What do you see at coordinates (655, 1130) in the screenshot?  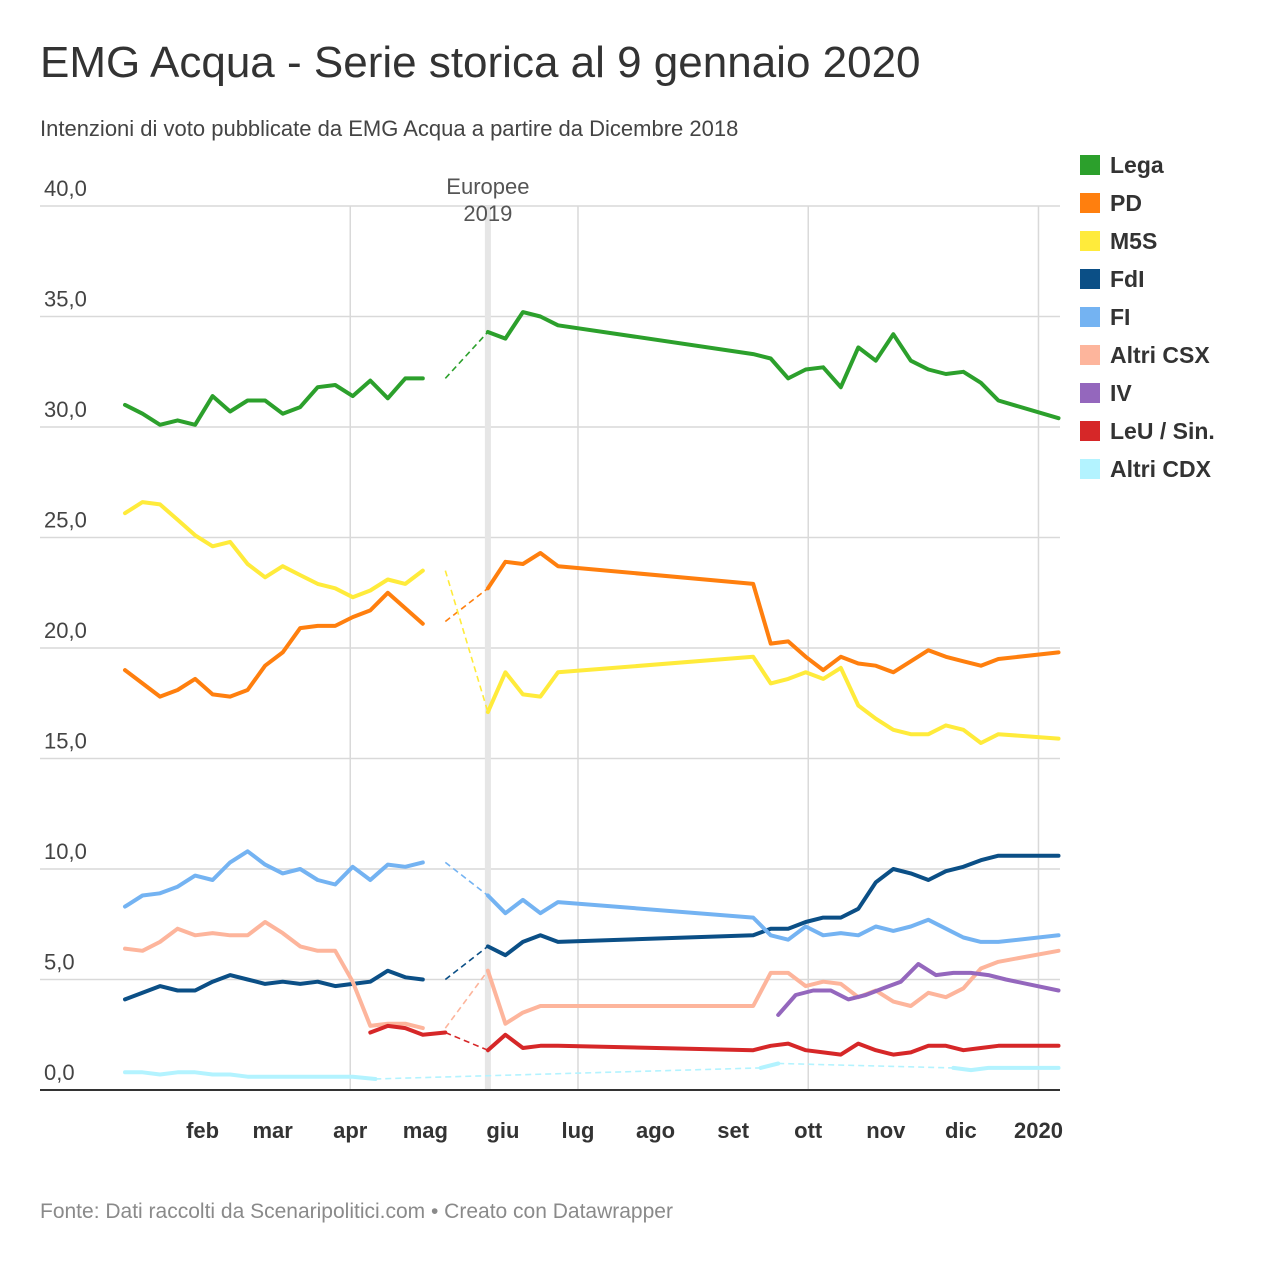 I see `x-tick-label: ago` at bounding box center [655, 1130].